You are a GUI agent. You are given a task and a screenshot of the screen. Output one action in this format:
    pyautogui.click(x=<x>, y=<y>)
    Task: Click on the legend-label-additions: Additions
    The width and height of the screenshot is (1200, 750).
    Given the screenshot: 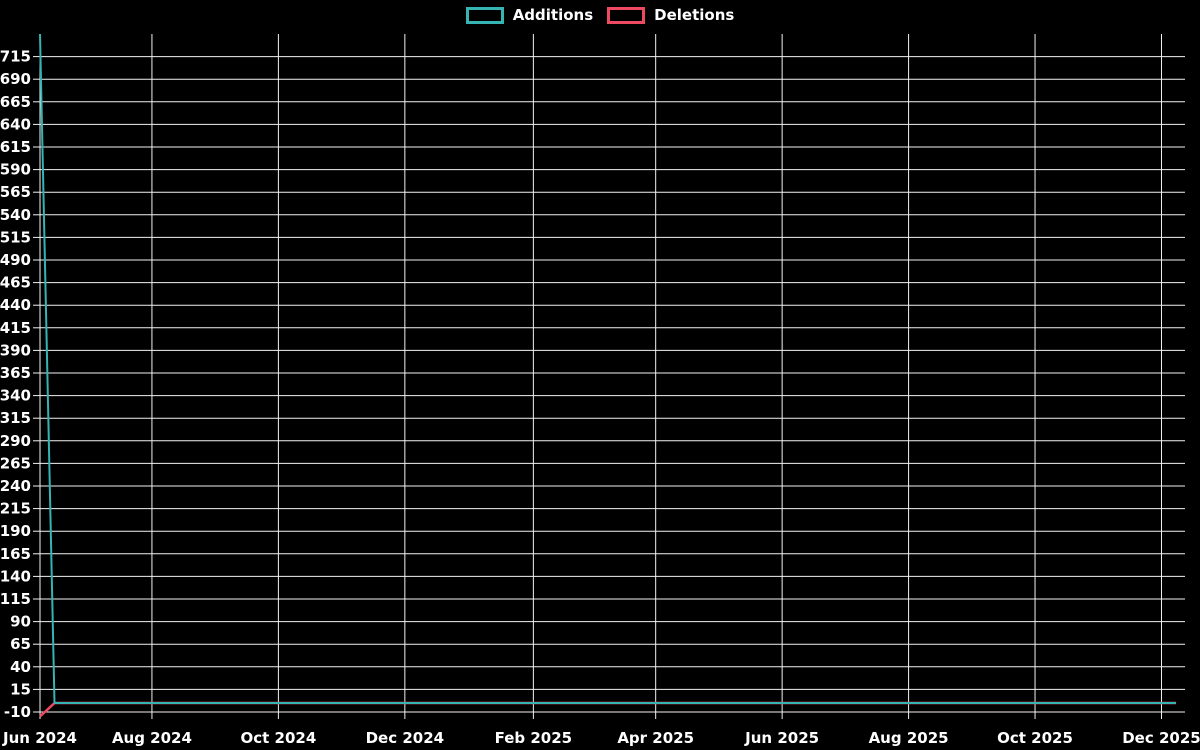 What is the action you would take?
    pyautogui.click(x=553, y=15)
    